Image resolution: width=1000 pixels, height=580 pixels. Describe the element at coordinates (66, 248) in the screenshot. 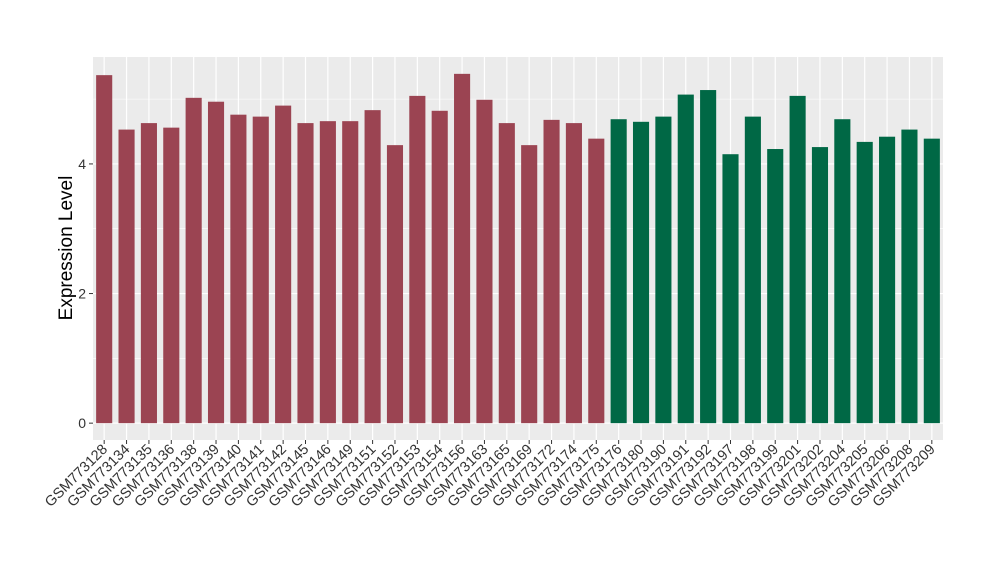

I see `y-axis-label: Expression Level` at that location.